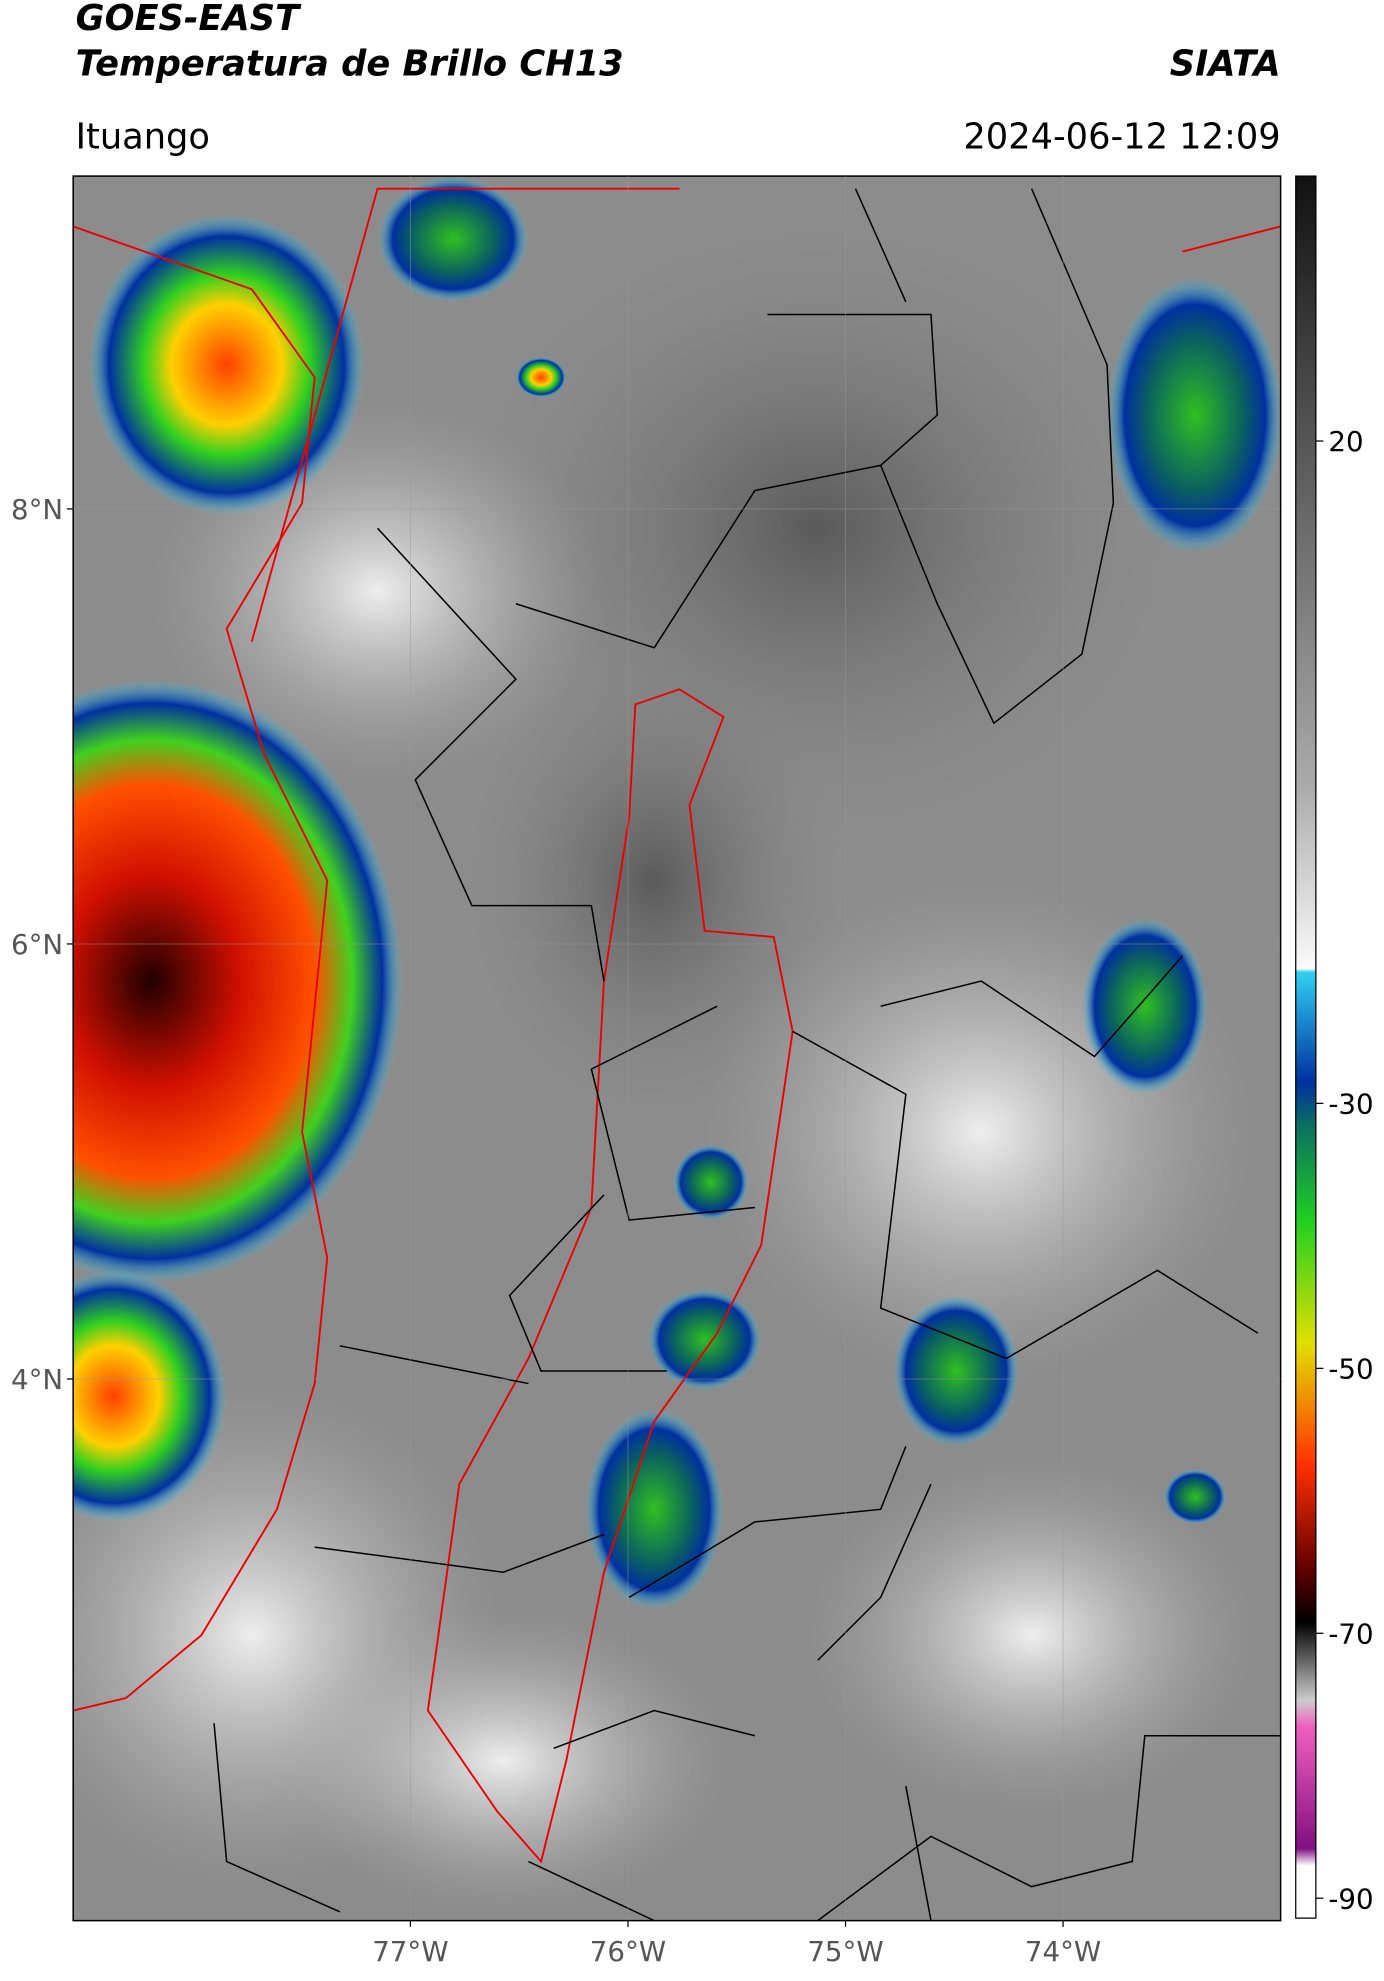  What do you see at coordinates (410, 1951) in the screenshot?
I see `lon-label: 77°W` at bounding box center [410, 1951].